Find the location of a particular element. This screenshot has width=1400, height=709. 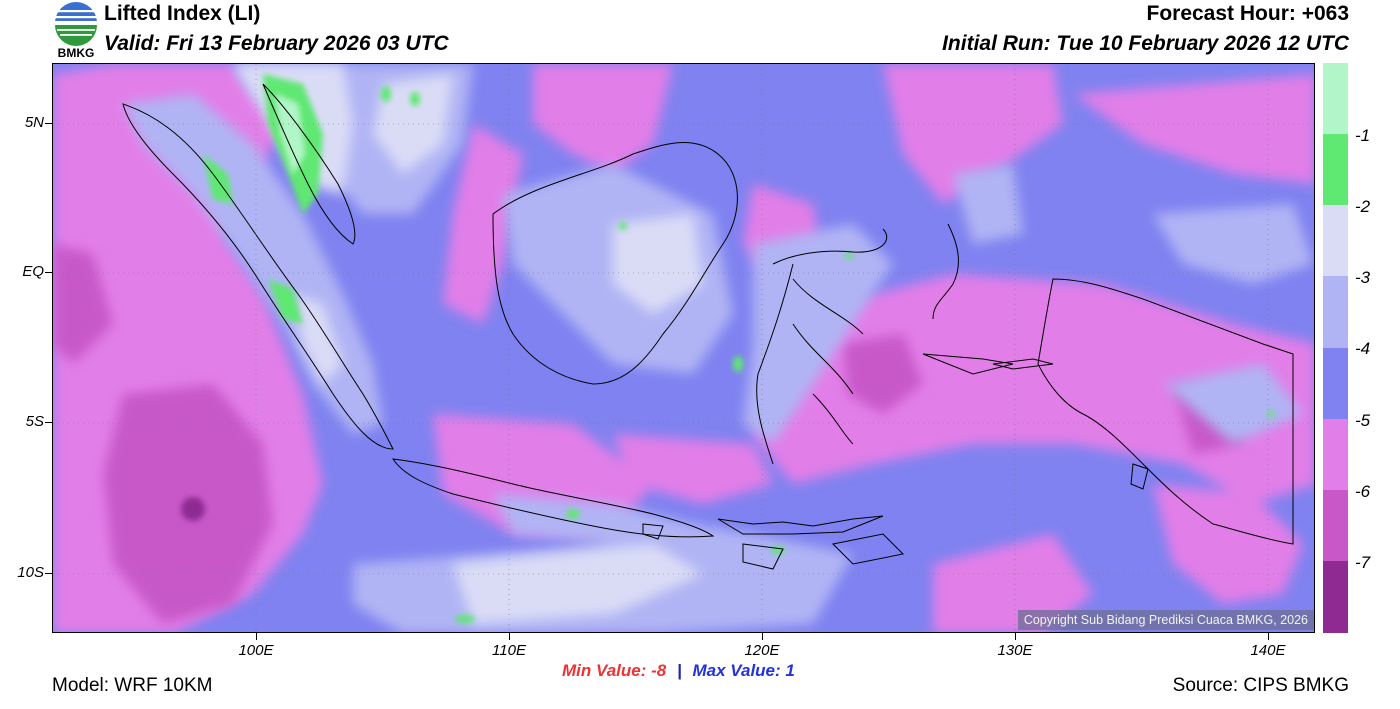

min-label: Min Value: is located at coordinates (604, 670).